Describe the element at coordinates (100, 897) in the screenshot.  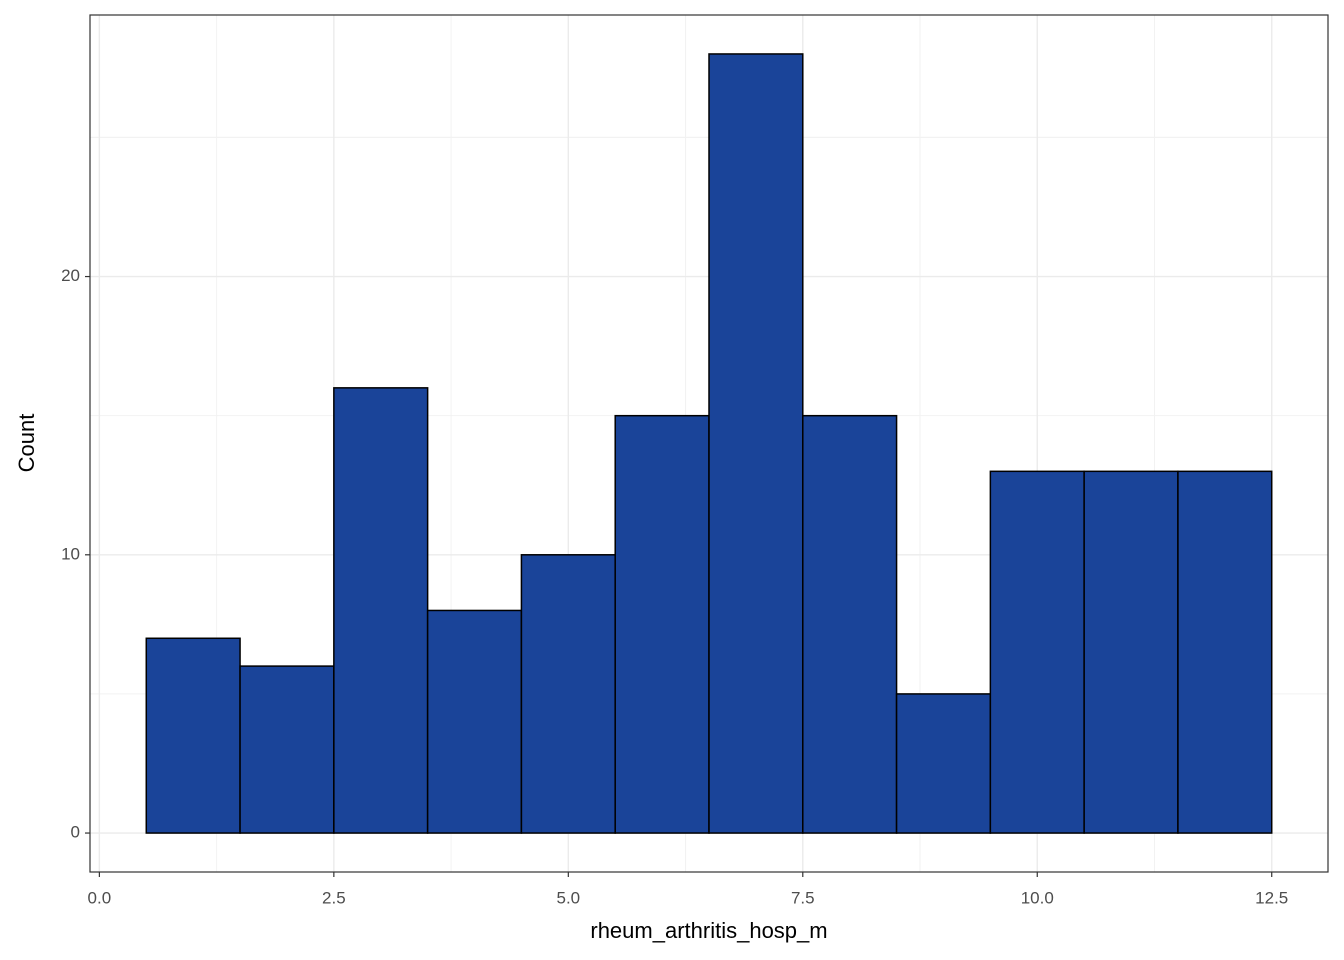
I see `x-tick-label: 0.0` at that location.